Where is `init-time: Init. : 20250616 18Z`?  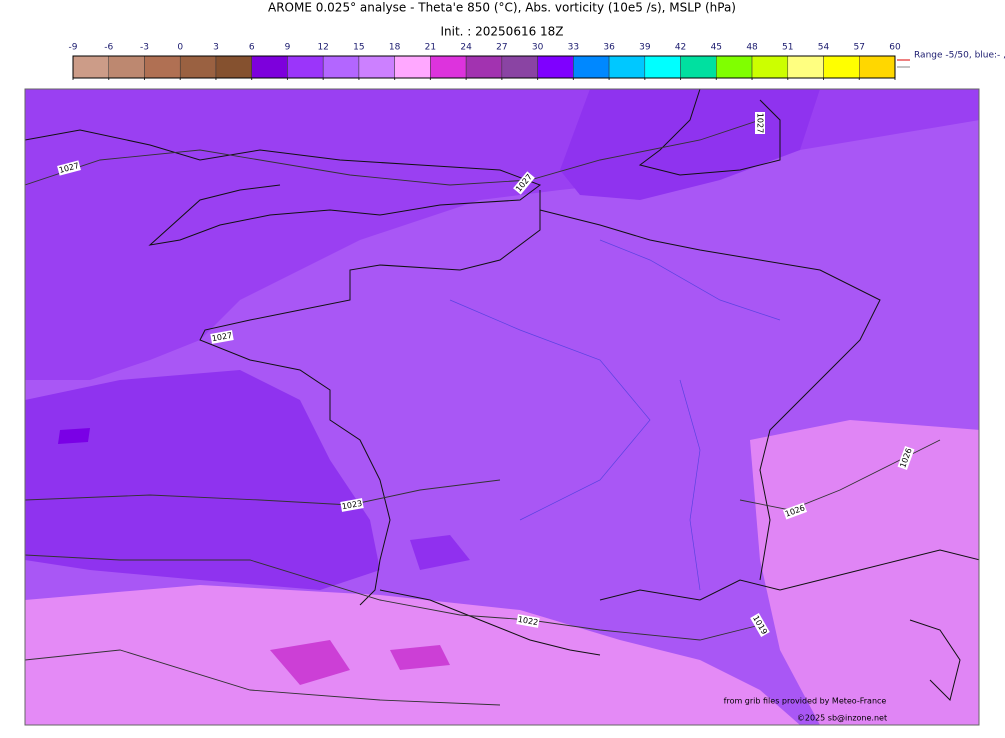
init-time: Init. : 20250616 18Z is located at coordinates (501, 32).